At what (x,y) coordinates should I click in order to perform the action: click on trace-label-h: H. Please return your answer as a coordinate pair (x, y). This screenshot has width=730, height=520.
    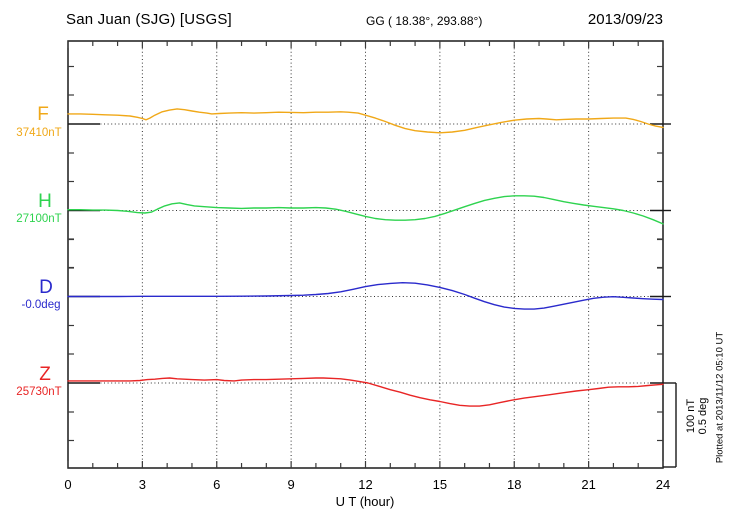
    Looking at the image, I should click on (45, 201).